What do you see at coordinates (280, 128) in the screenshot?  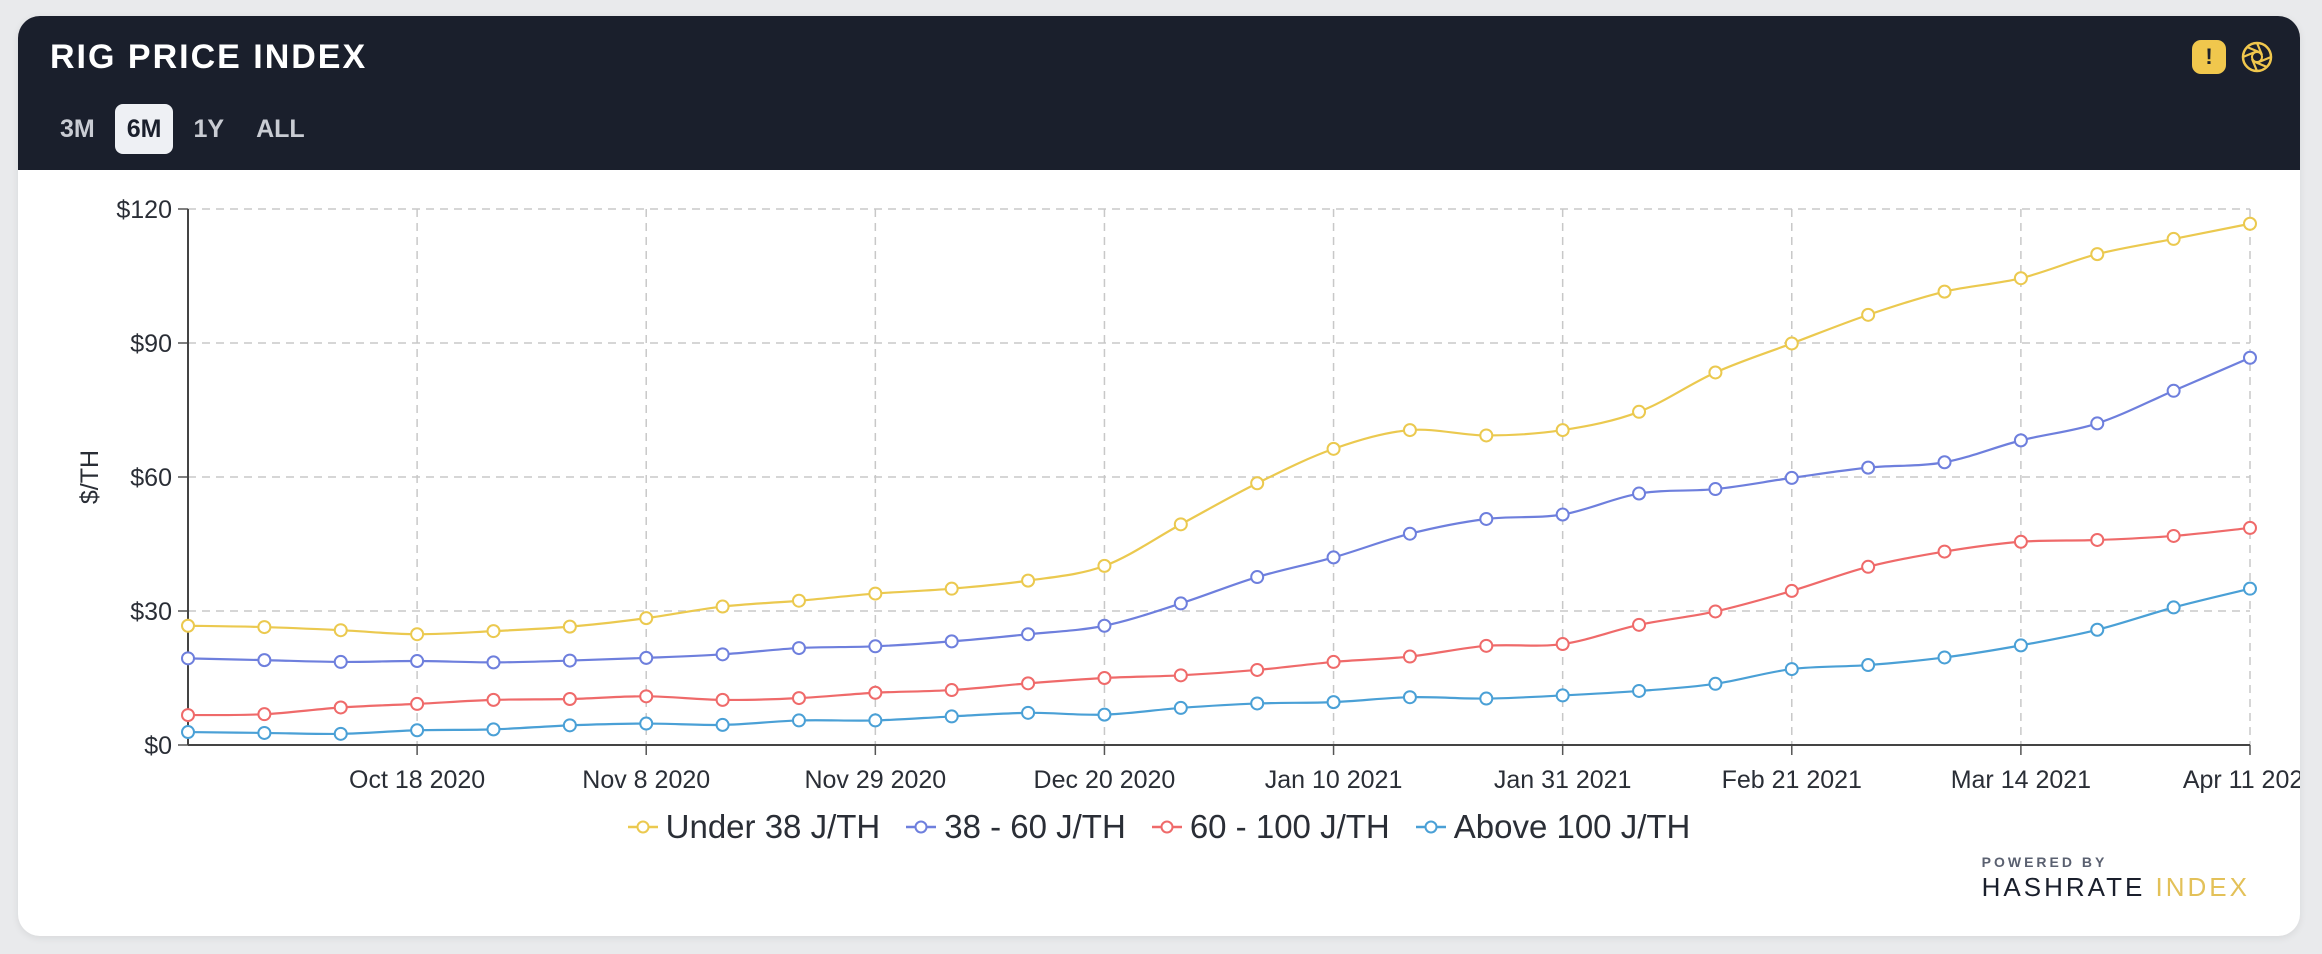 I see `range-button-all: ALL` at bounding box center [280, 128].